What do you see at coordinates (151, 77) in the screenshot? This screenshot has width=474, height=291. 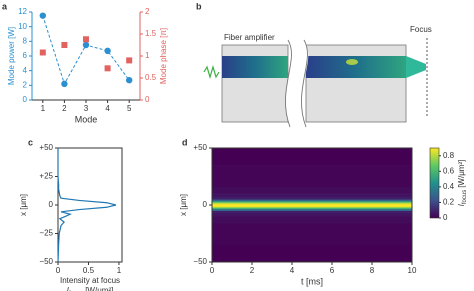 I see `y2-tick-label: 0.5` at bounding box center [151, 77].